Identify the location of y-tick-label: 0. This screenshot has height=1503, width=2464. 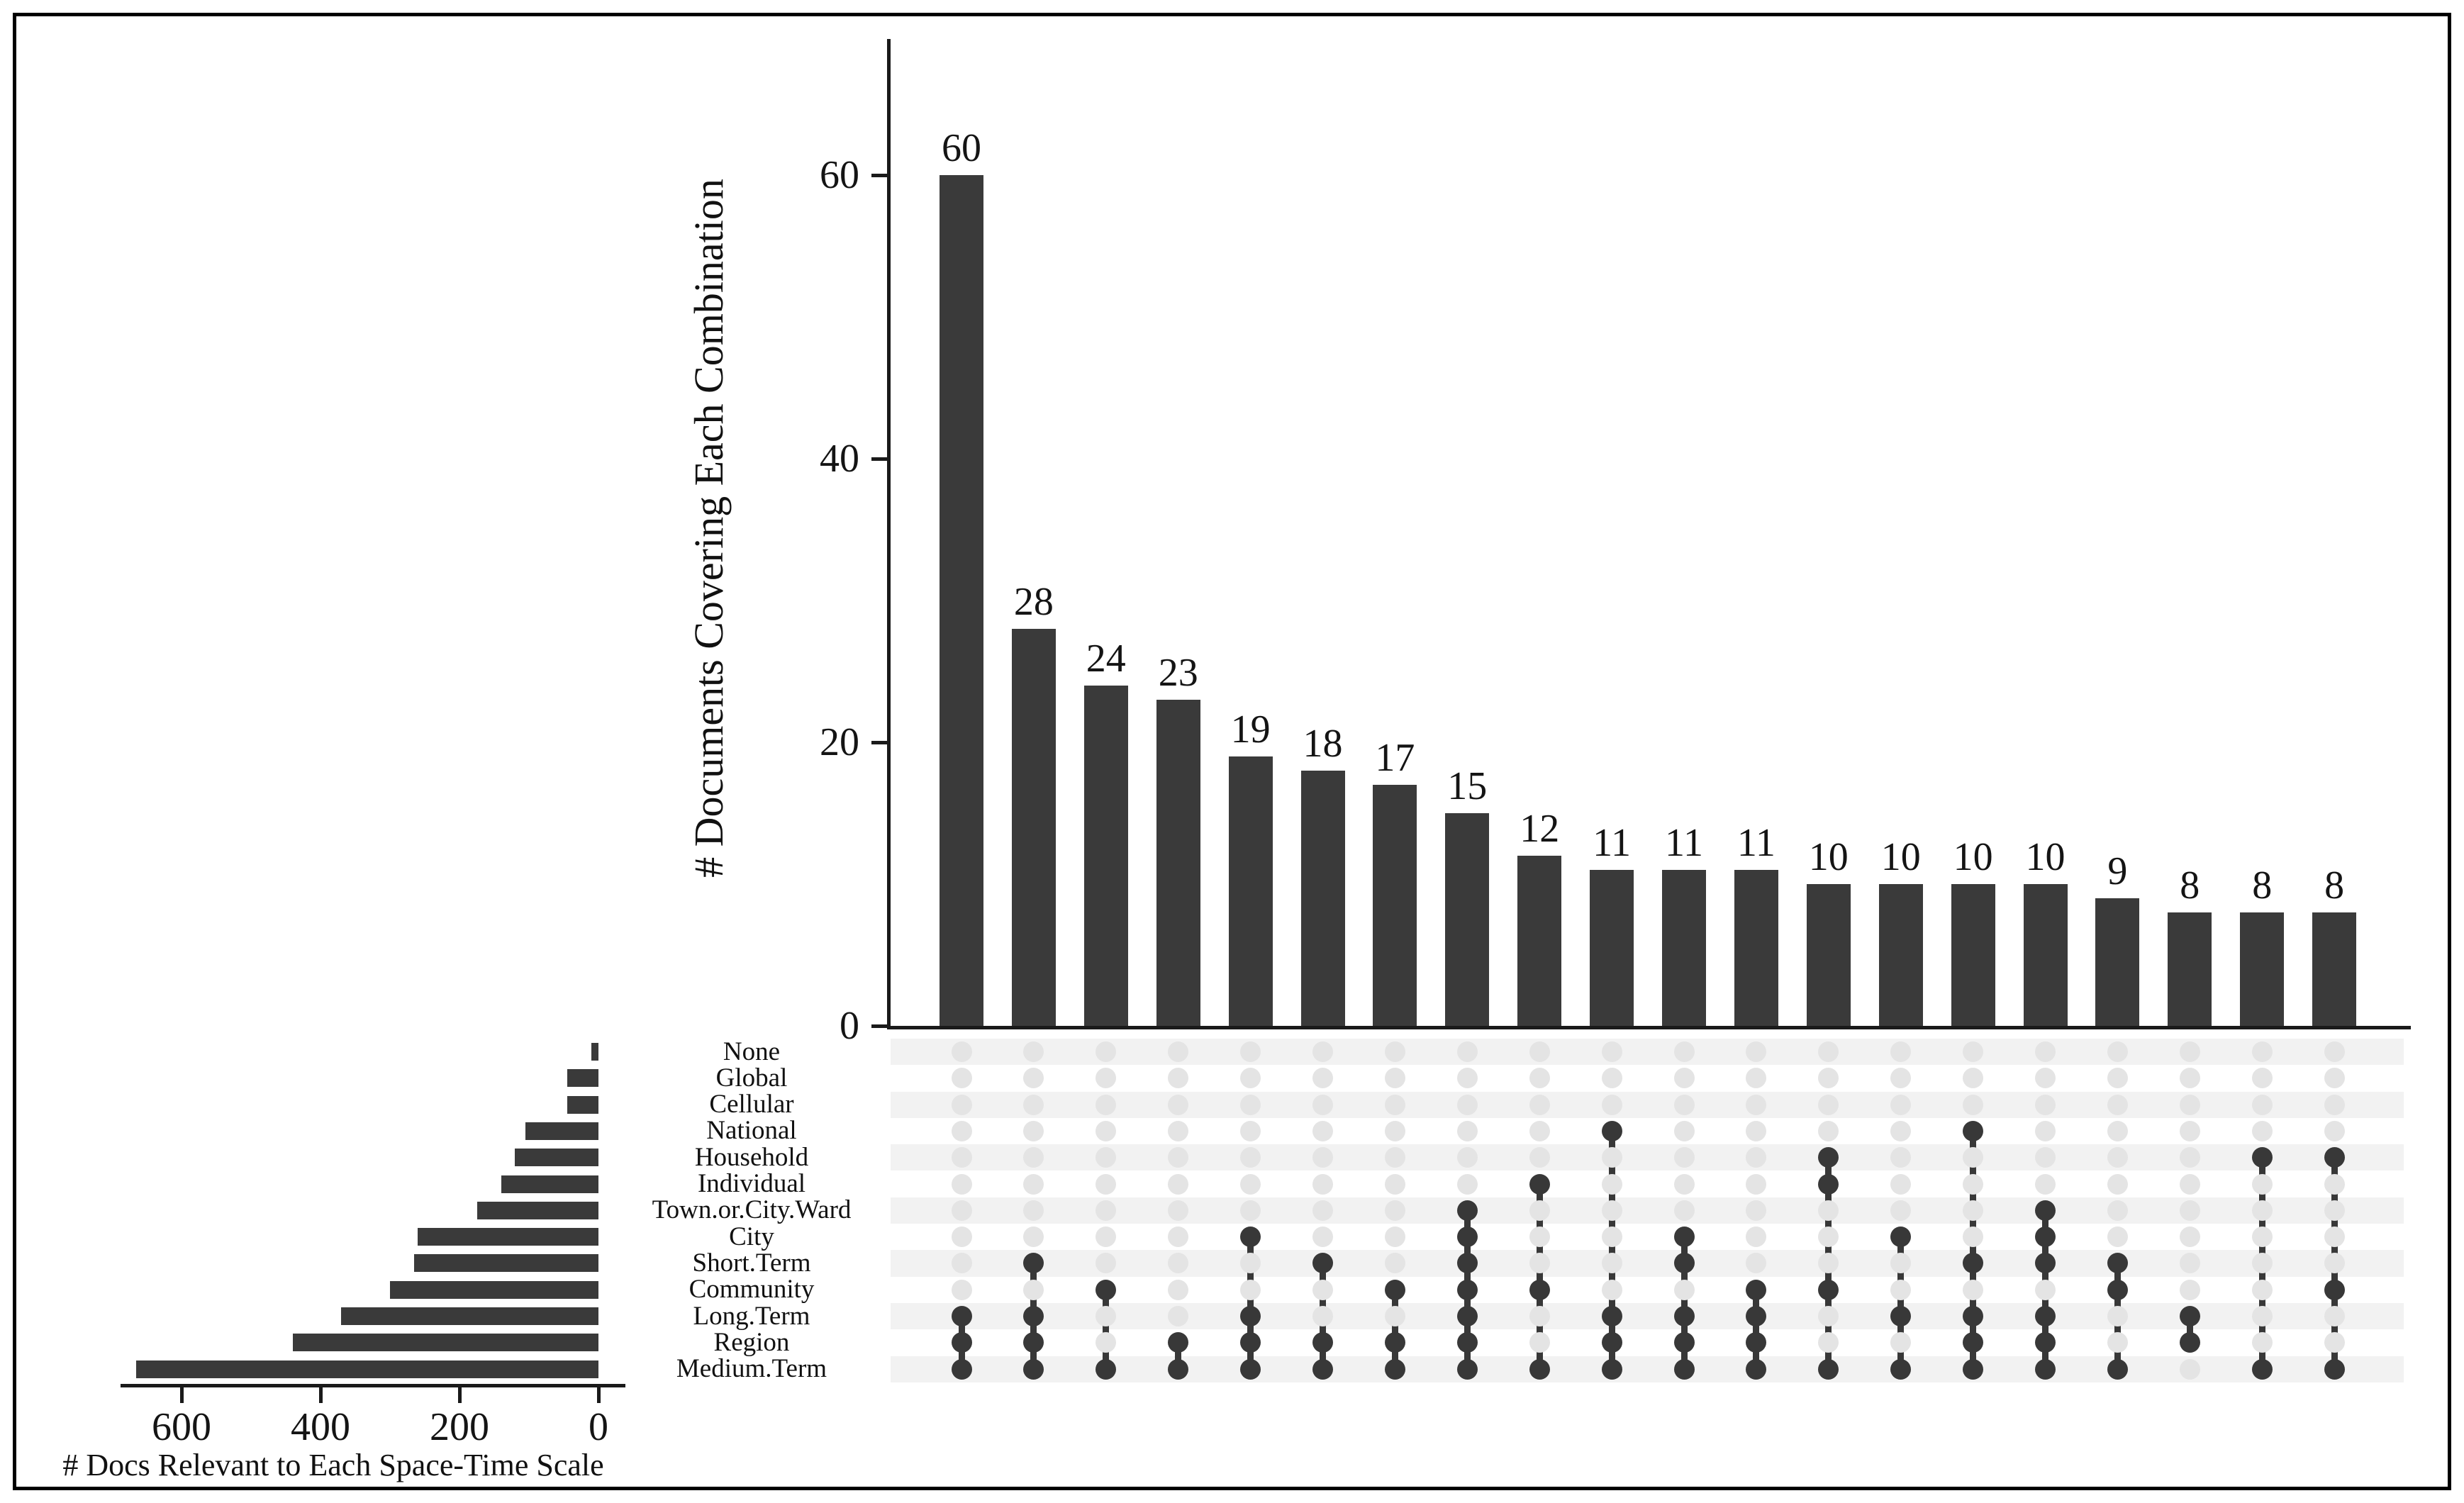
(849, 1026).